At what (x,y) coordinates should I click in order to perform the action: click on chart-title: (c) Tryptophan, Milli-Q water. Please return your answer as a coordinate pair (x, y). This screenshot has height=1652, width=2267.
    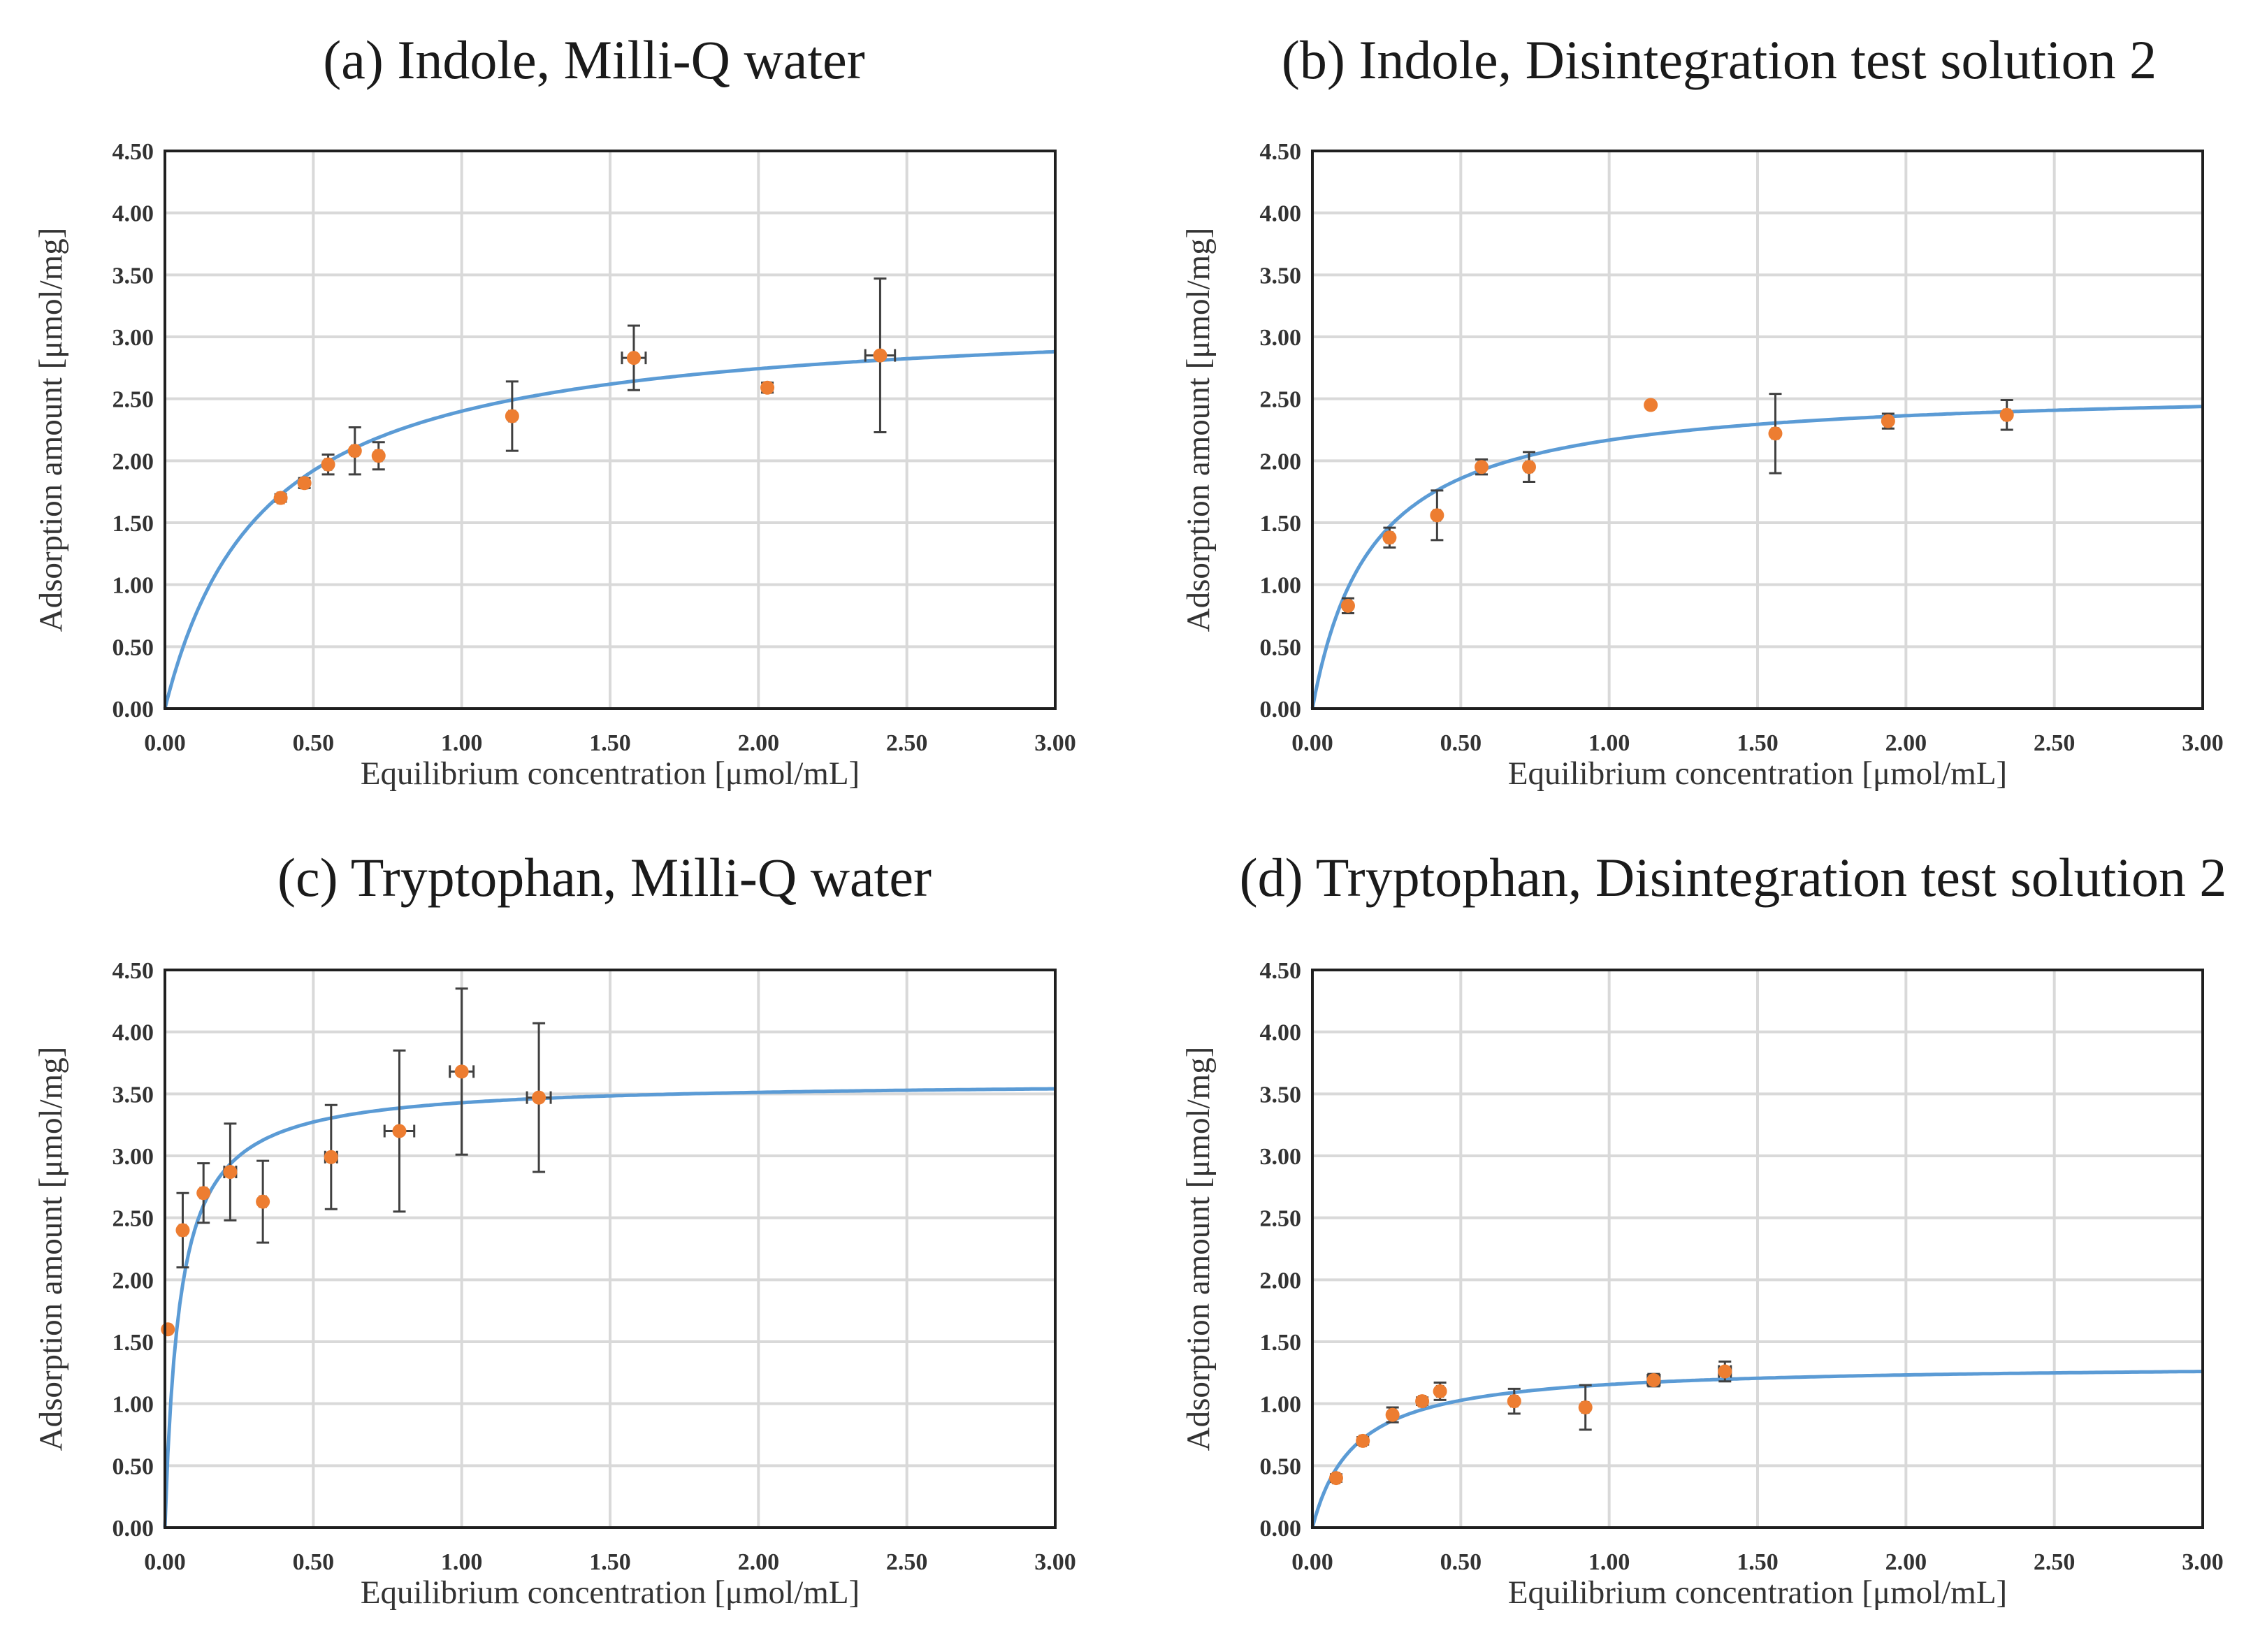
    Looking at the image, I should click on (604, 877).